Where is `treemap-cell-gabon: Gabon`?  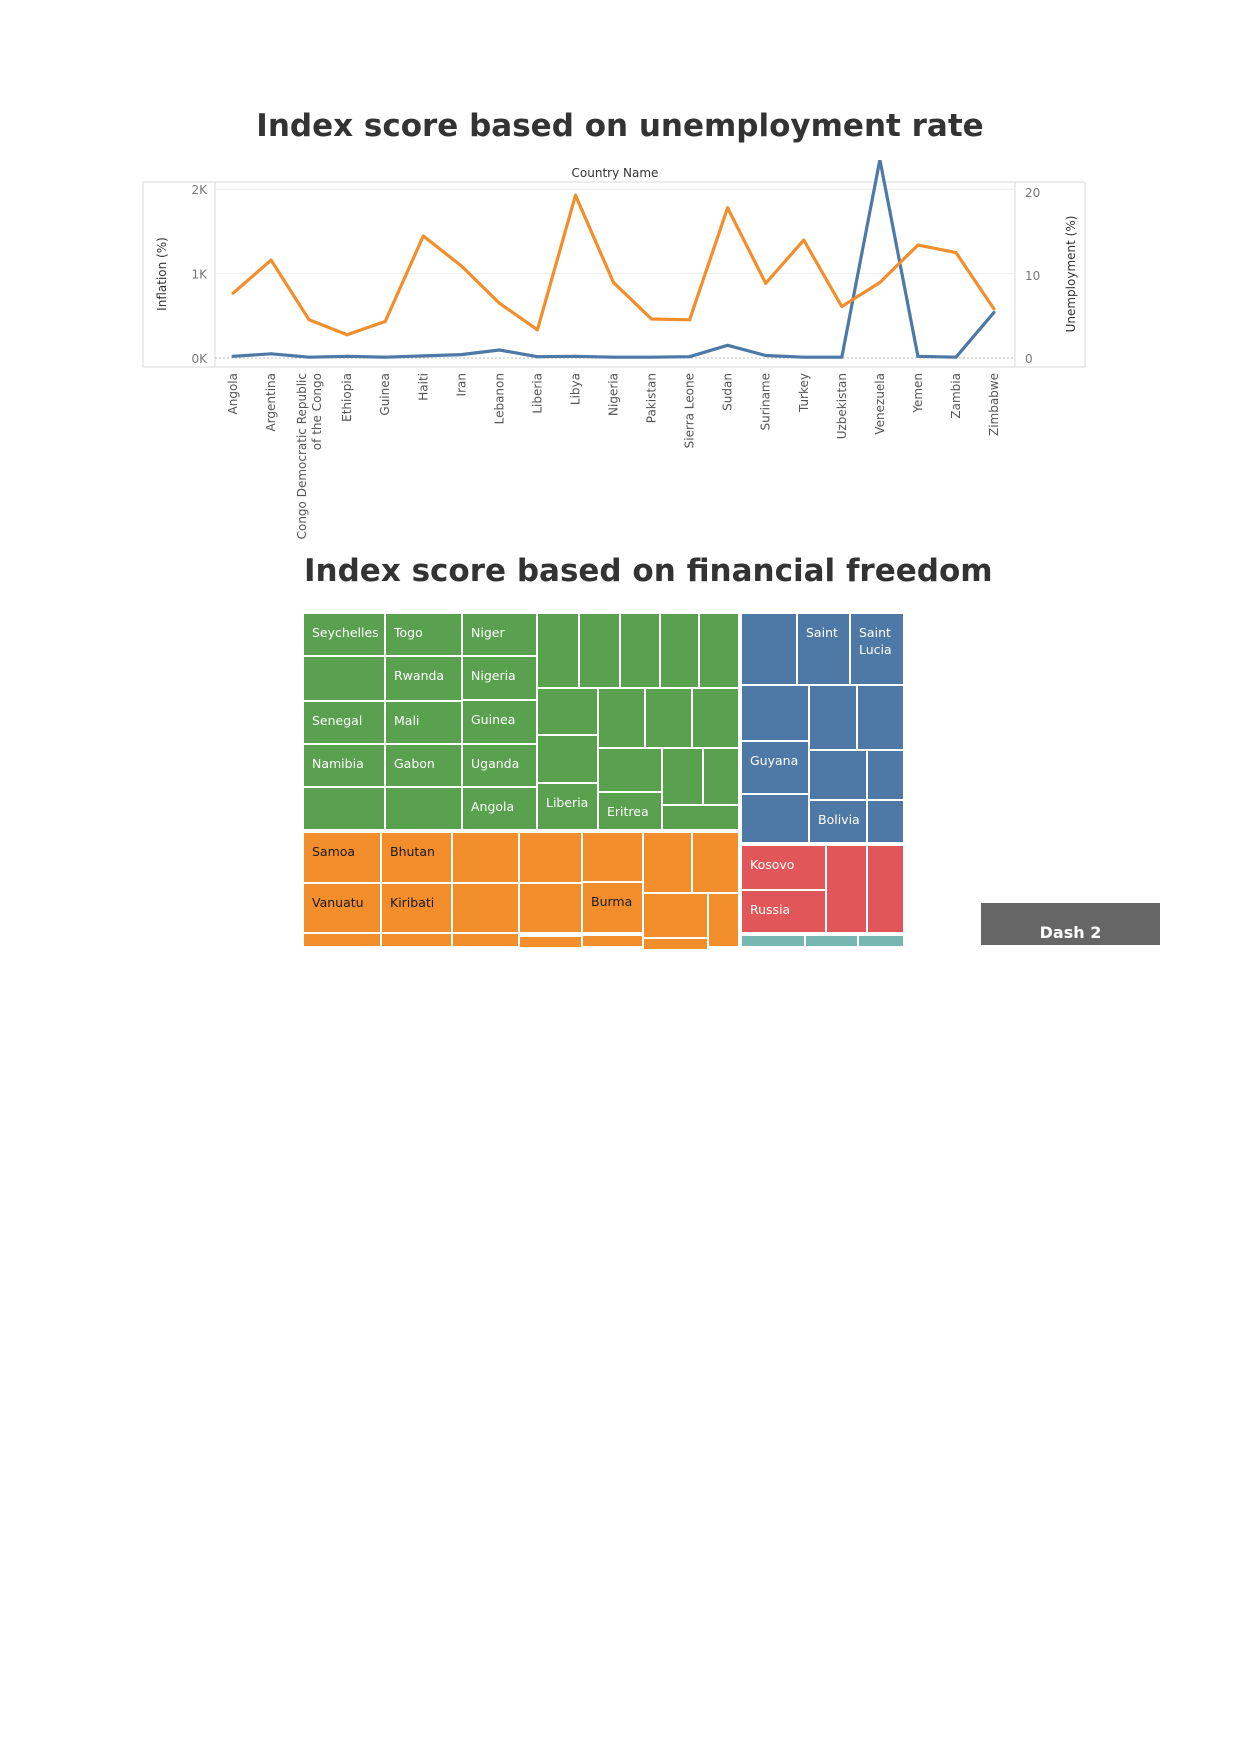
treemap-cell-gabon: Gabon is located at coordinates (423, 765).